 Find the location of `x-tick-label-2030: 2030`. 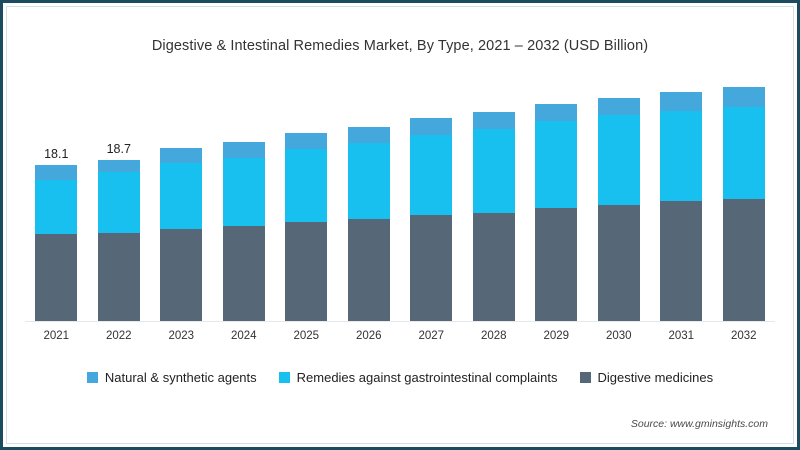

x-tick-label-2030: 2030 is located at coordinates (618, 336).